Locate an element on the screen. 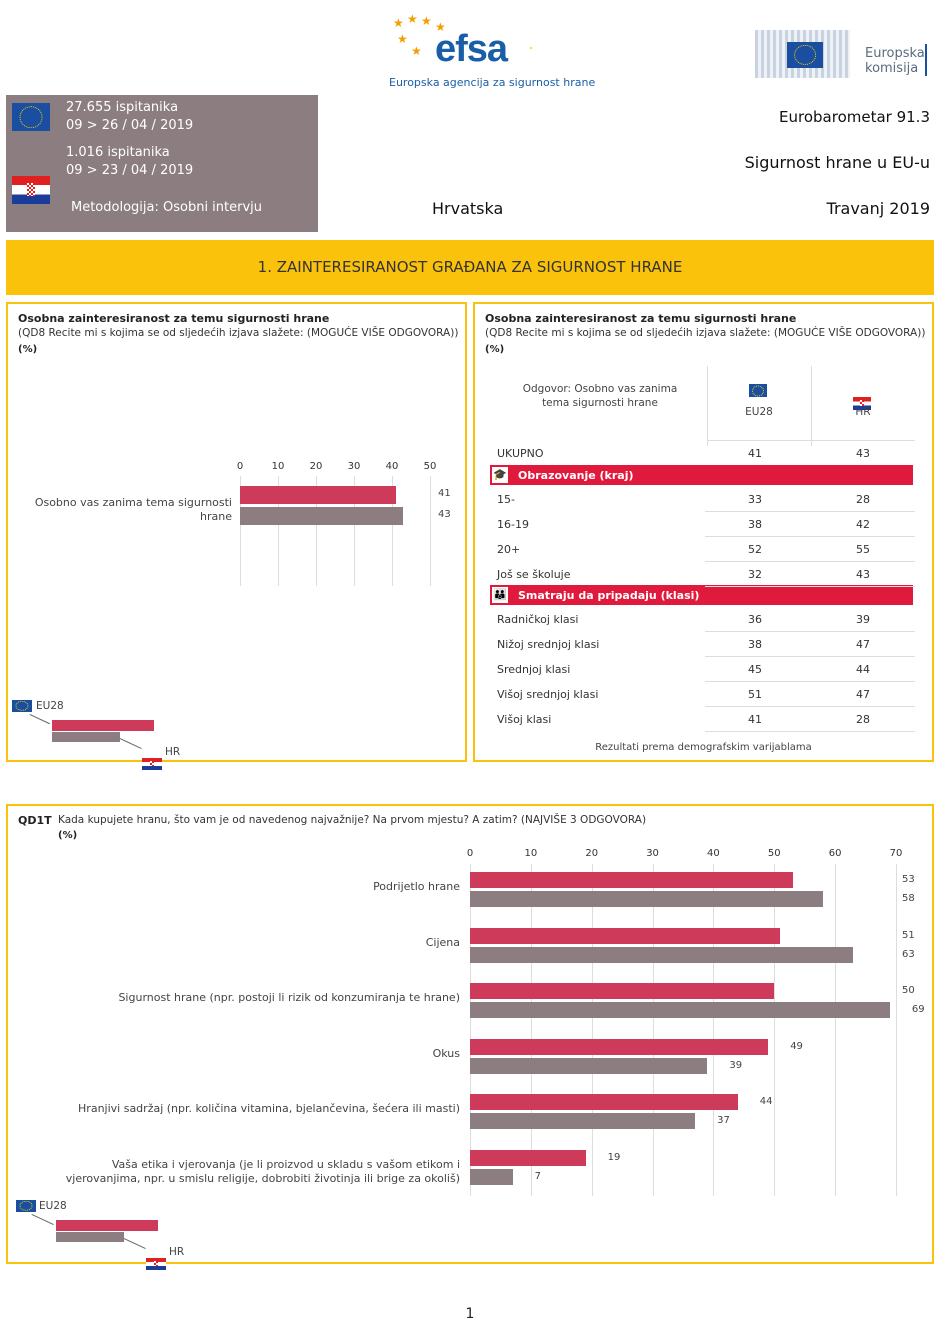 The height and width of the screenshot is (1330, 940). divider is located at coordinates (926, 60).